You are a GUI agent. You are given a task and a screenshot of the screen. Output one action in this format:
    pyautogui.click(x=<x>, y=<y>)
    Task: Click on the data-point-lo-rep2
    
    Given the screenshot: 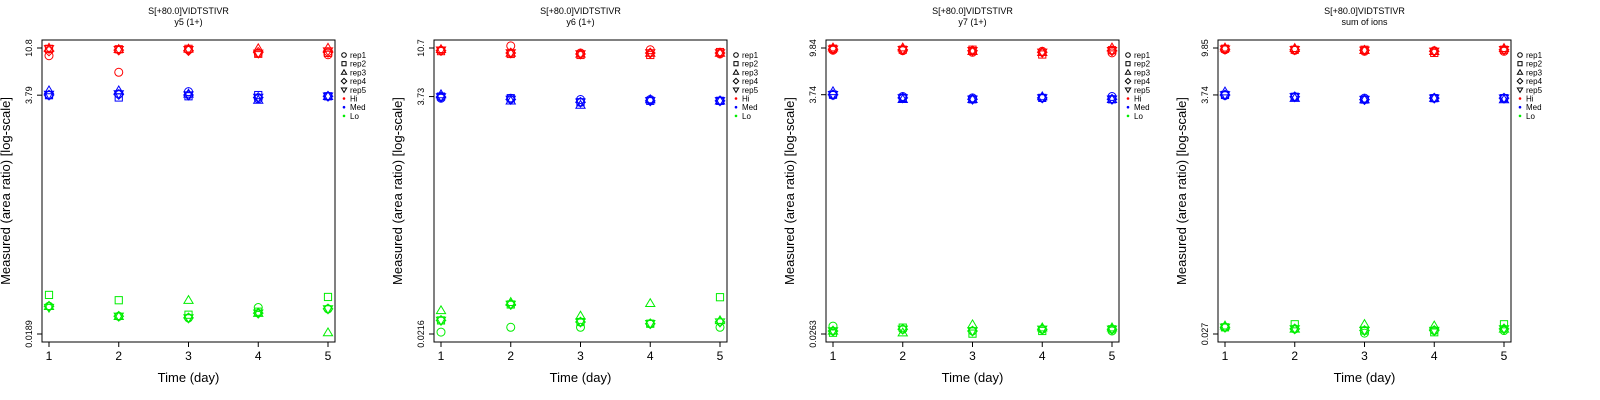 What is the action you would take?
    pyautogui.click(x=118, y=300)
    